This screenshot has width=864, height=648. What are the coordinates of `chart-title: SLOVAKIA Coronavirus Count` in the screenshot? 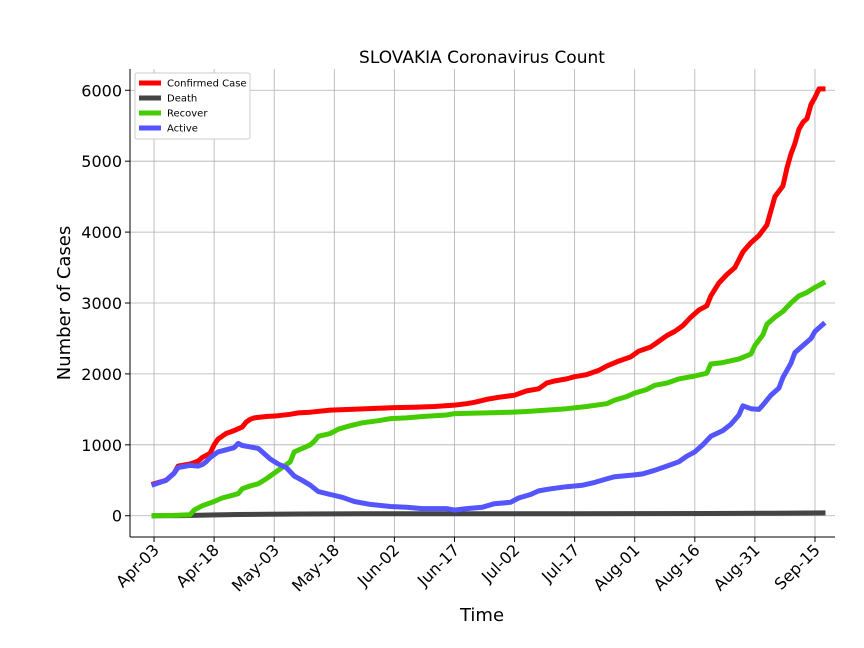 It's located at (482, 58).